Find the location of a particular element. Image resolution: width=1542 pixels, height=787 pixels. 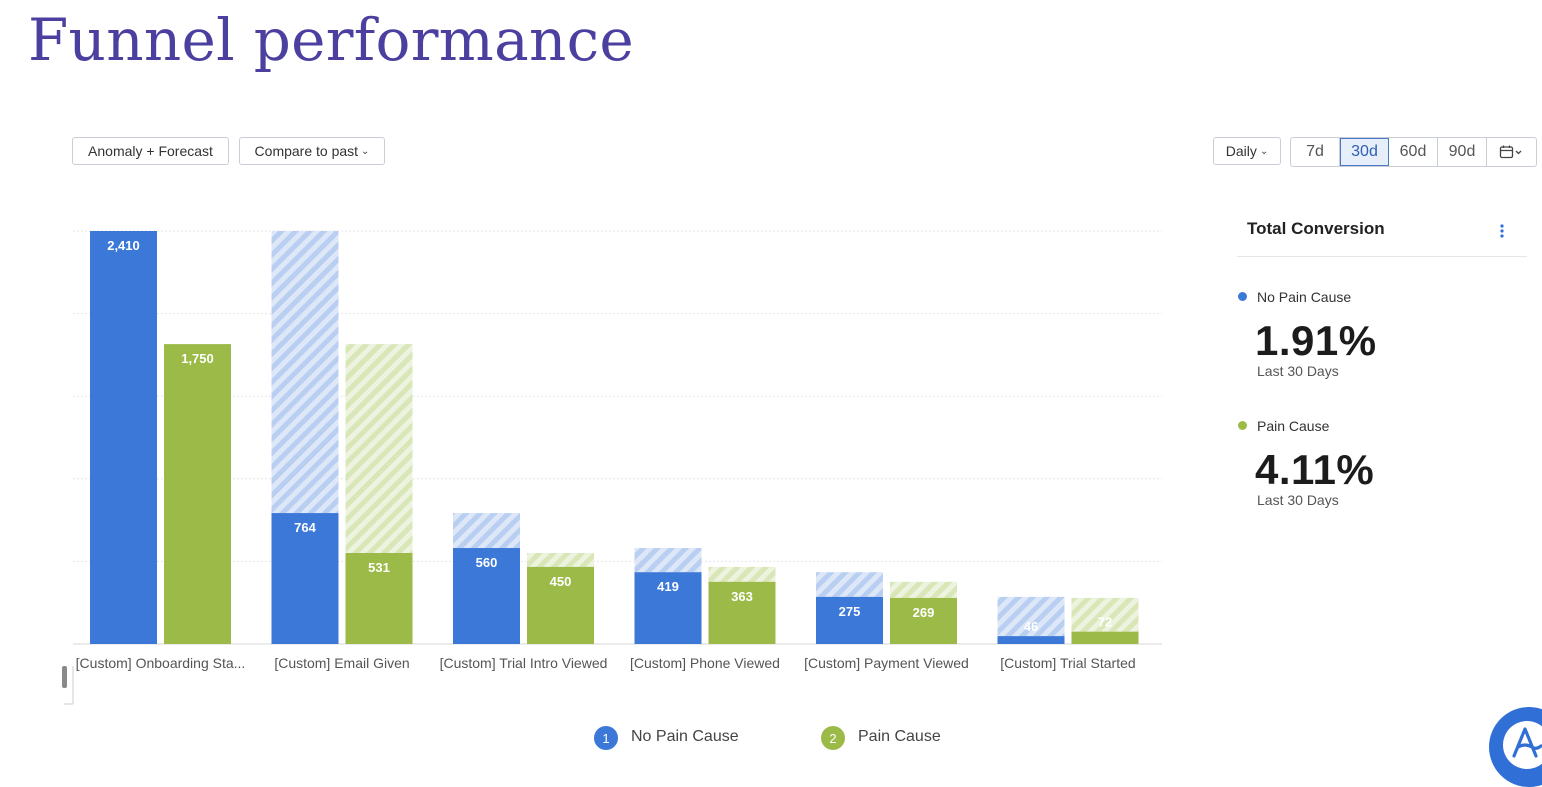

interval-dropdown: Daily ⌄ is located at coordinates (1247, 151).